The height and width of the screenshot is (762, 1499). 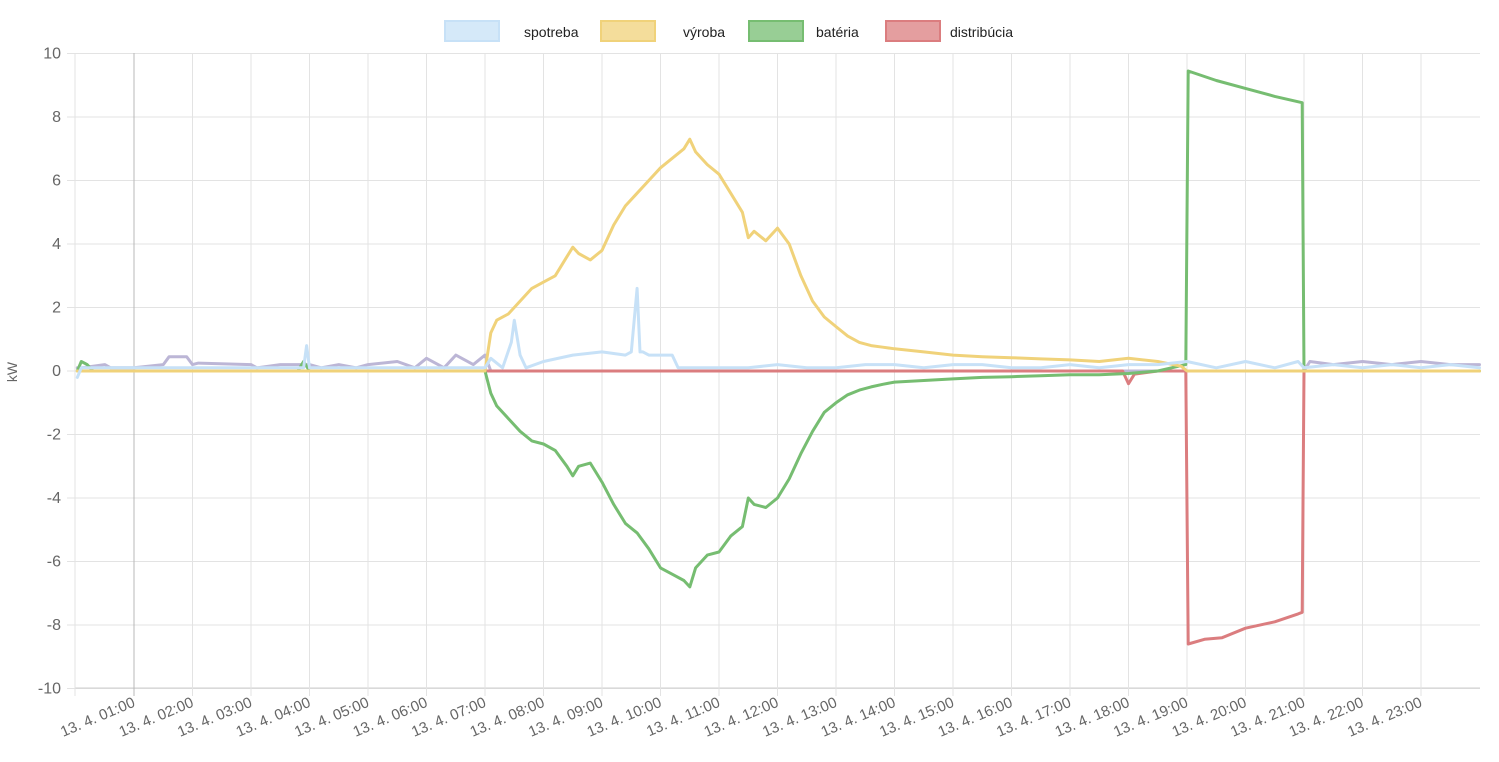 I want to click on legend-item-výroba: výroba, so click(x=662, y=31).